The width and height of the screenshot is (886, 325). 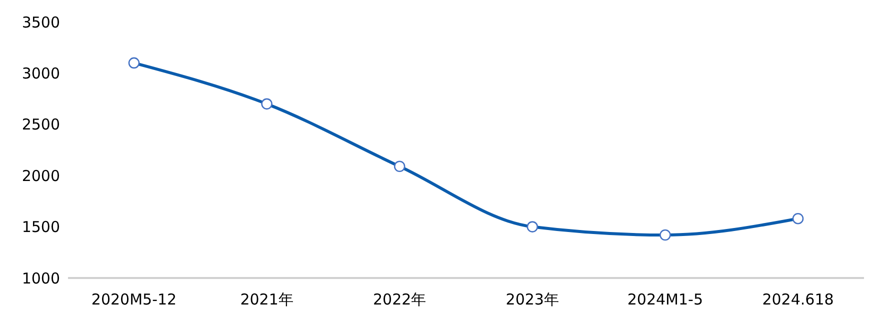 I want to click on x-tick-label: 2021年, so click(x=267, y=299).